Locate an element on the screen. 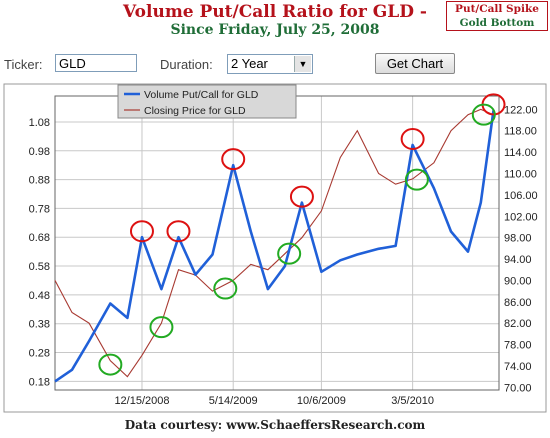  badge-bottom-label: Gold Bottom is located at coordinates (497, 23).